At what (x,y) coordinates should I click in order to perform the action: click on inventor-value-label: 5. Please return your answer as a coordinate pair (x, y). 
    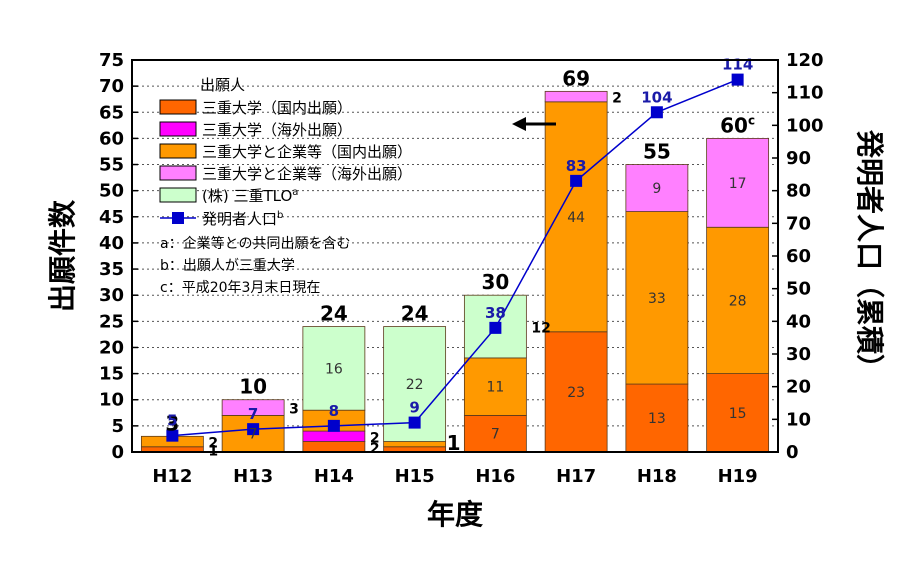
    Looking at the image, I should click on (172, 421).